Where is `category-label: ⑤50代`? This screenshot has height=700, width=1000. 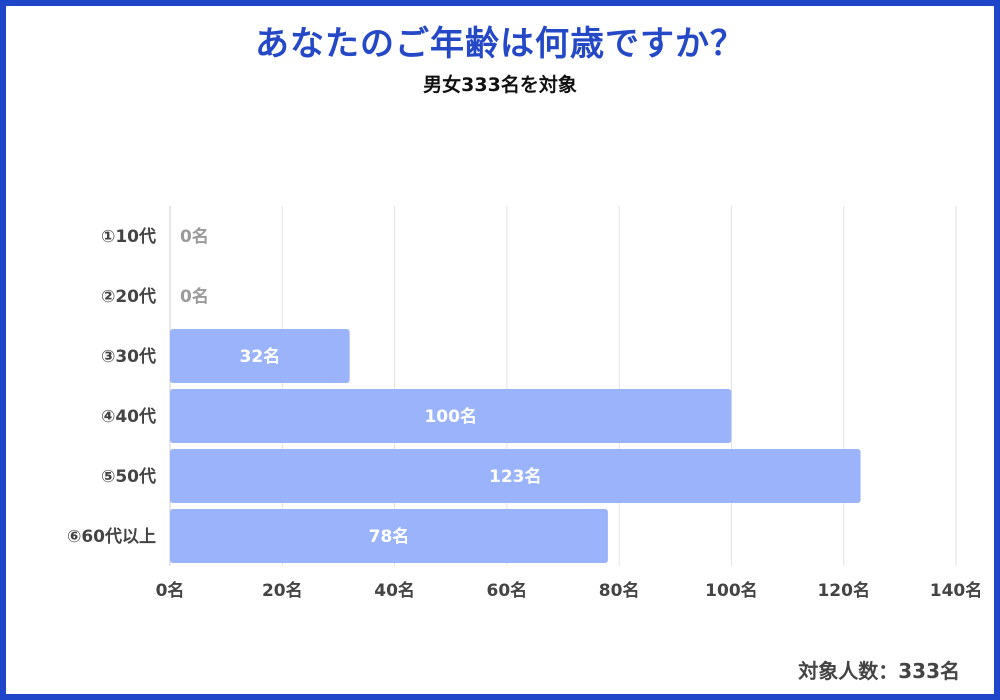
category-label: ⑤50代 is located at coordinates (128, 476).